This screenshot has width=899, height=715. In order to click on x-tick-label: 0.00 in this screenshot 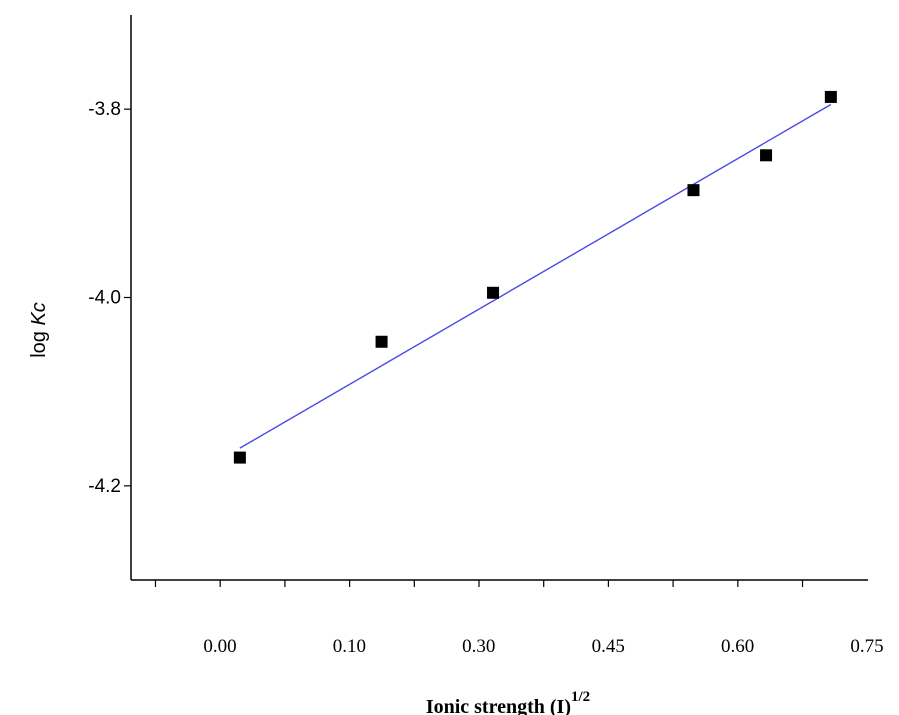, I will do `click(219, 646)`.